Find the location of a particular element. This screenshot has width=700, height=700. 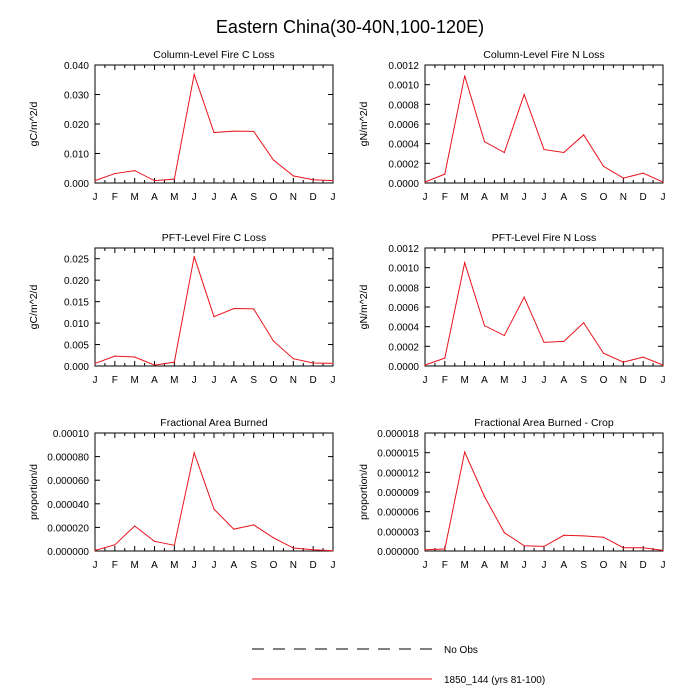

y-tick-label: 0.0002 is located at coordinates (403, 164).